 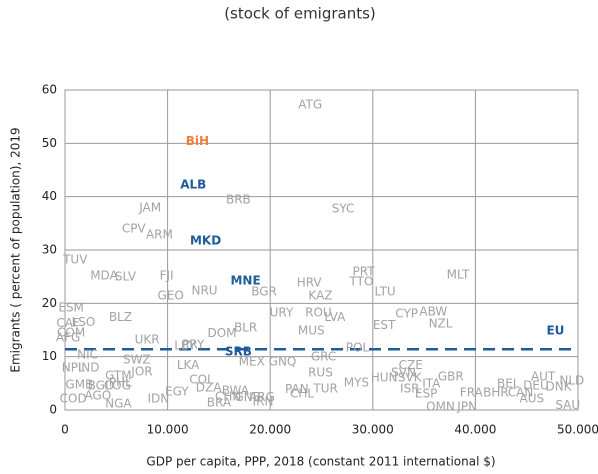 What do you see at coordinates (238, 351) in the screenshot?
I see `point-label: SRB` at bounding box center [238, 351].